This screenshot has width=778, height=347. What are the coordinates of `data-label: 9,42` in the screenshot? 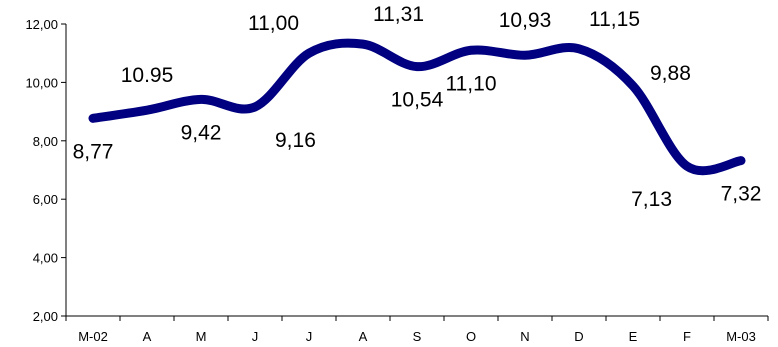 It's located at (201, 132).